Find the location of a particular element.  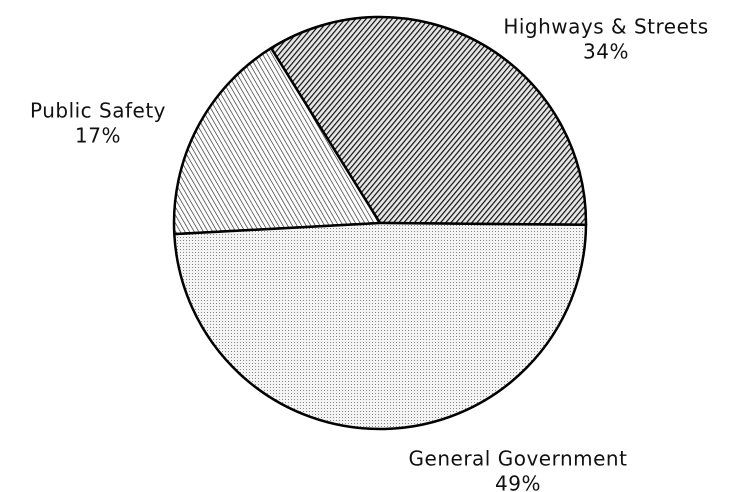

slice-value-label: 49% is located at coordinates (518, 482).